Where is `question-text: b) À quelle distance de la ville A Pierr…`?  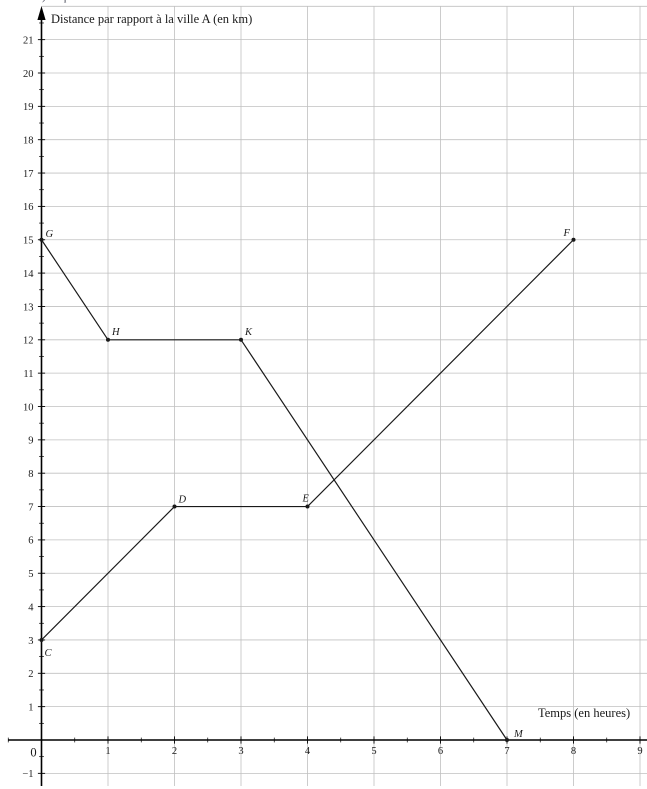 question-text: b) À quelle distance de la ville A Pierr… is located at coordinates (189, 1).